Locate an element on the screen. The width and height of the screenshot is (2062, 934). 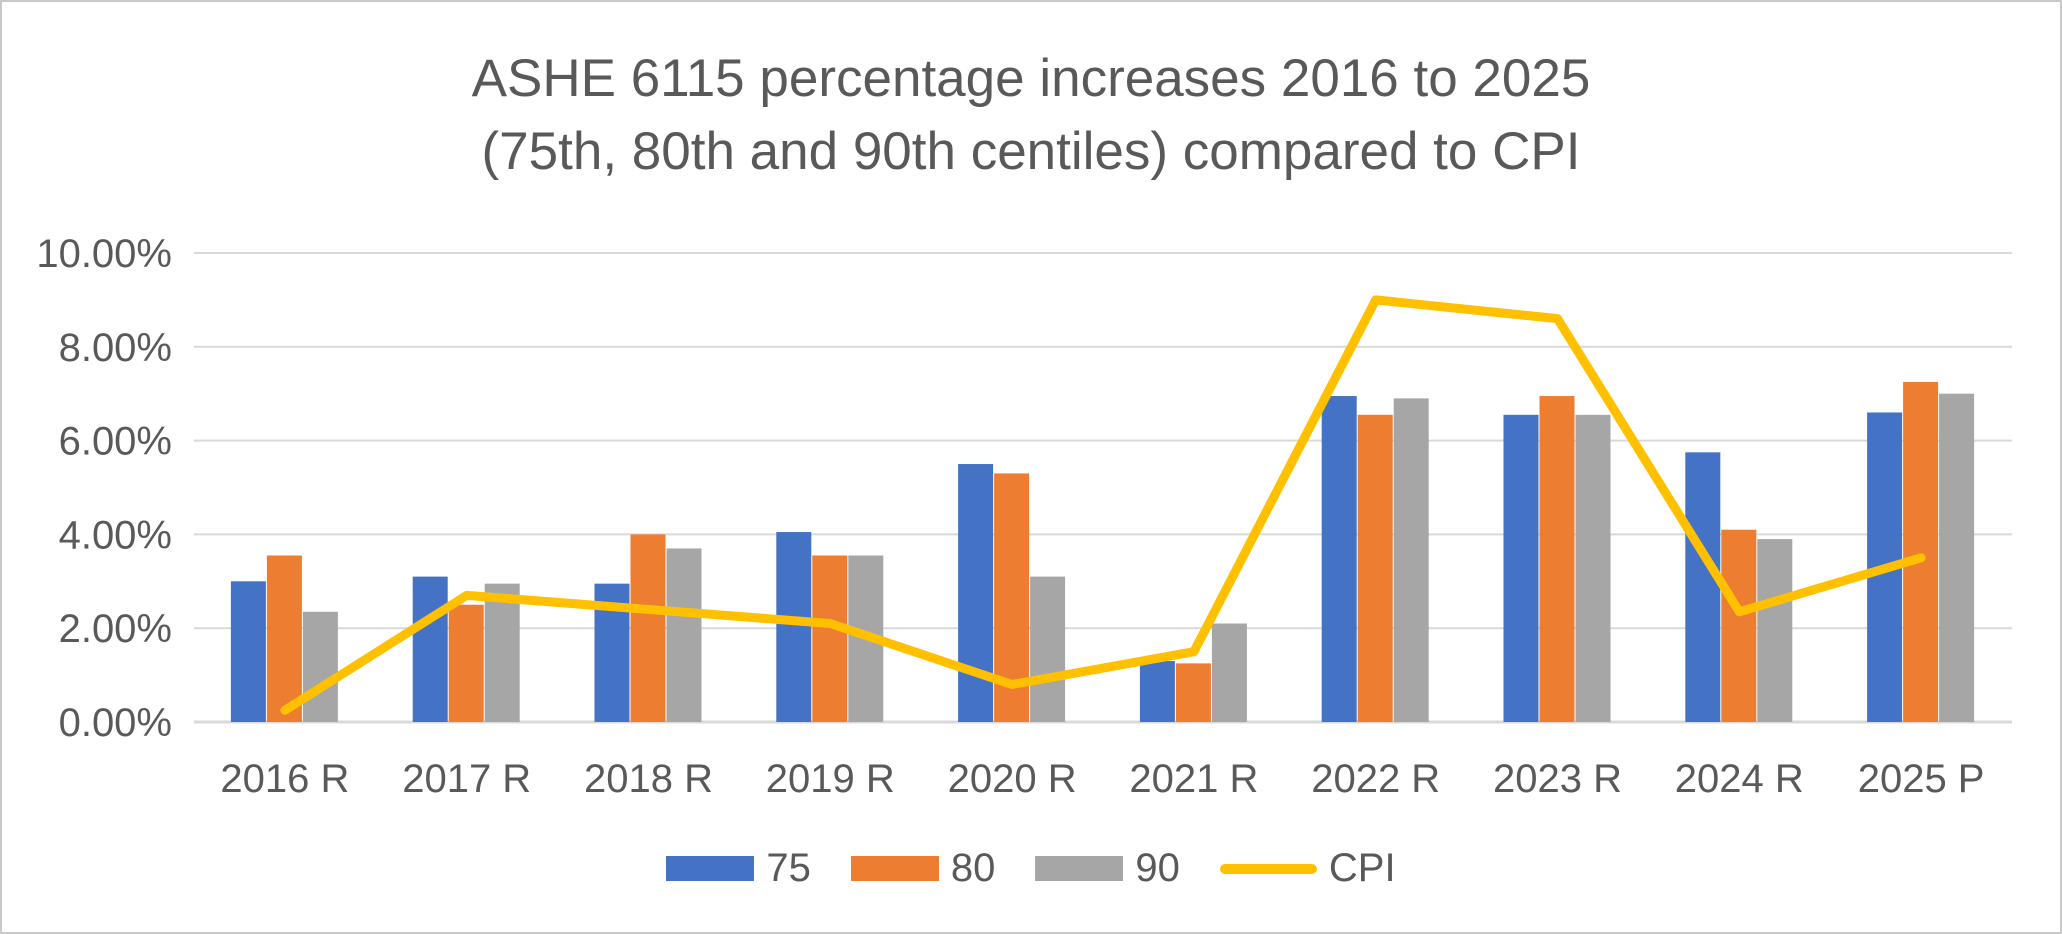
x-axis-label: 2025 P is located at coordinates (1921, 779).